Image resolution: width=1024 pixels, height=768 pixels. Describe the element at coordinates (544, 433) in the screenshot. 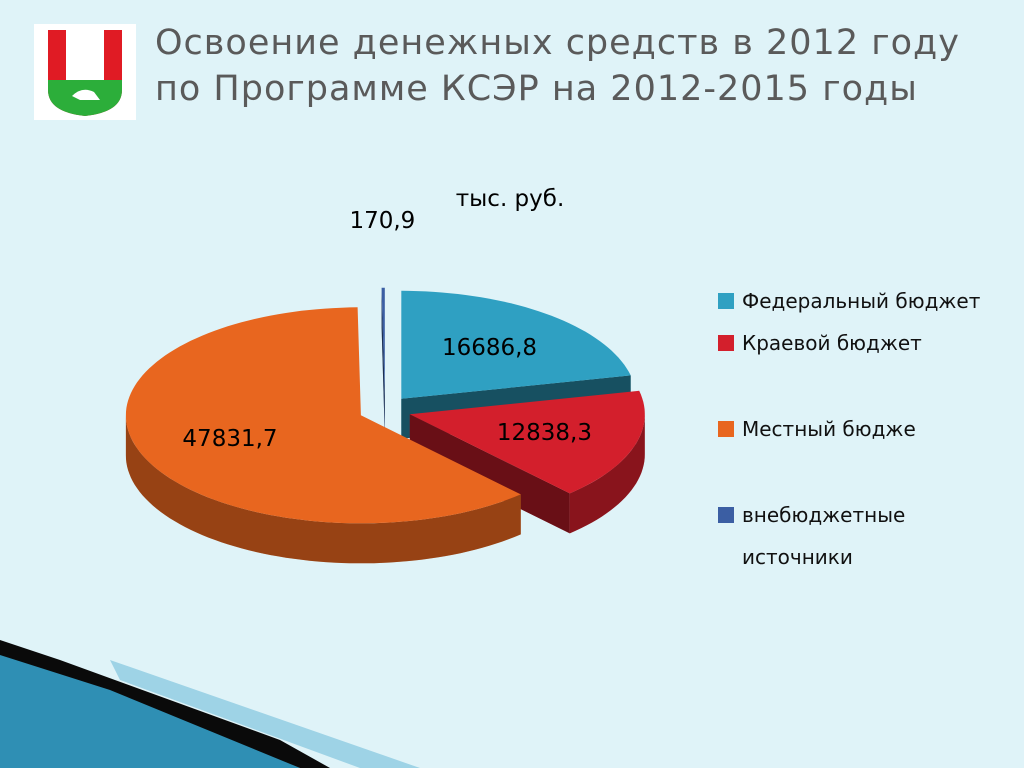

I see `data-label: 12838,3` at that location.